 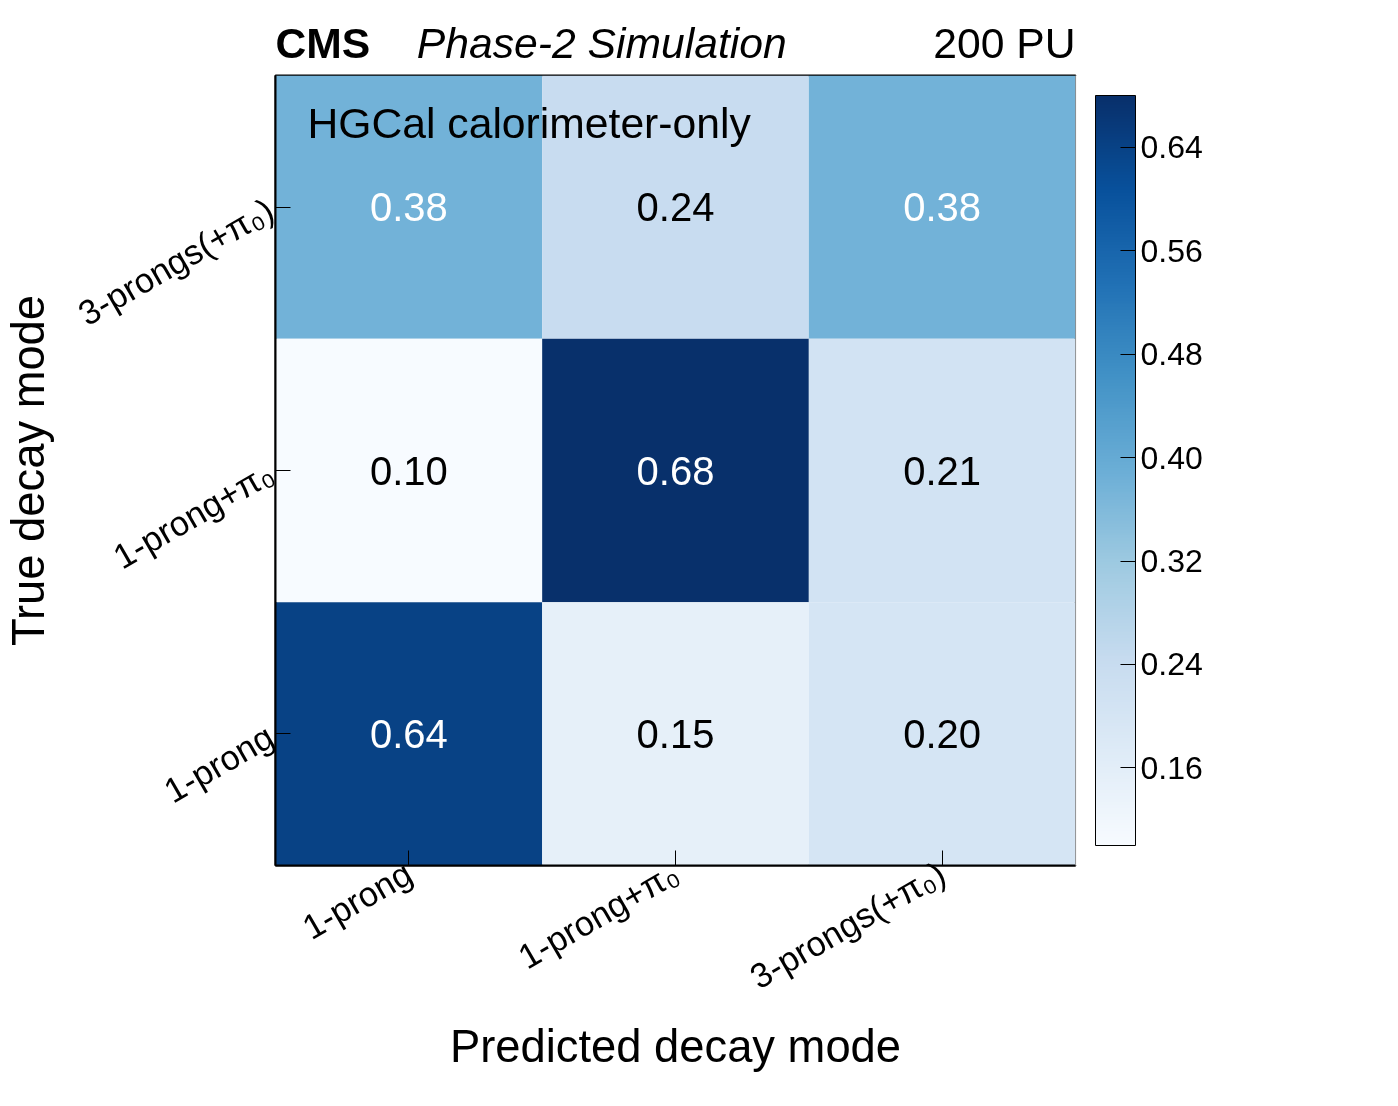 I want to click on color-bar-label: 0.32, so click(x=1171, y=561).